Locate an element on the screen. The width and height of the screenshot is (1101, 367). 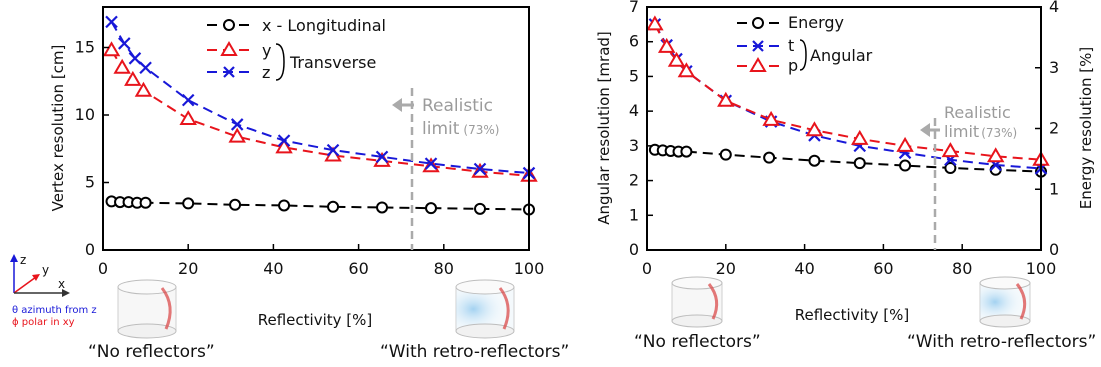
inset-theta-note: θ azimuth from z is located at coordinates (54, 310).